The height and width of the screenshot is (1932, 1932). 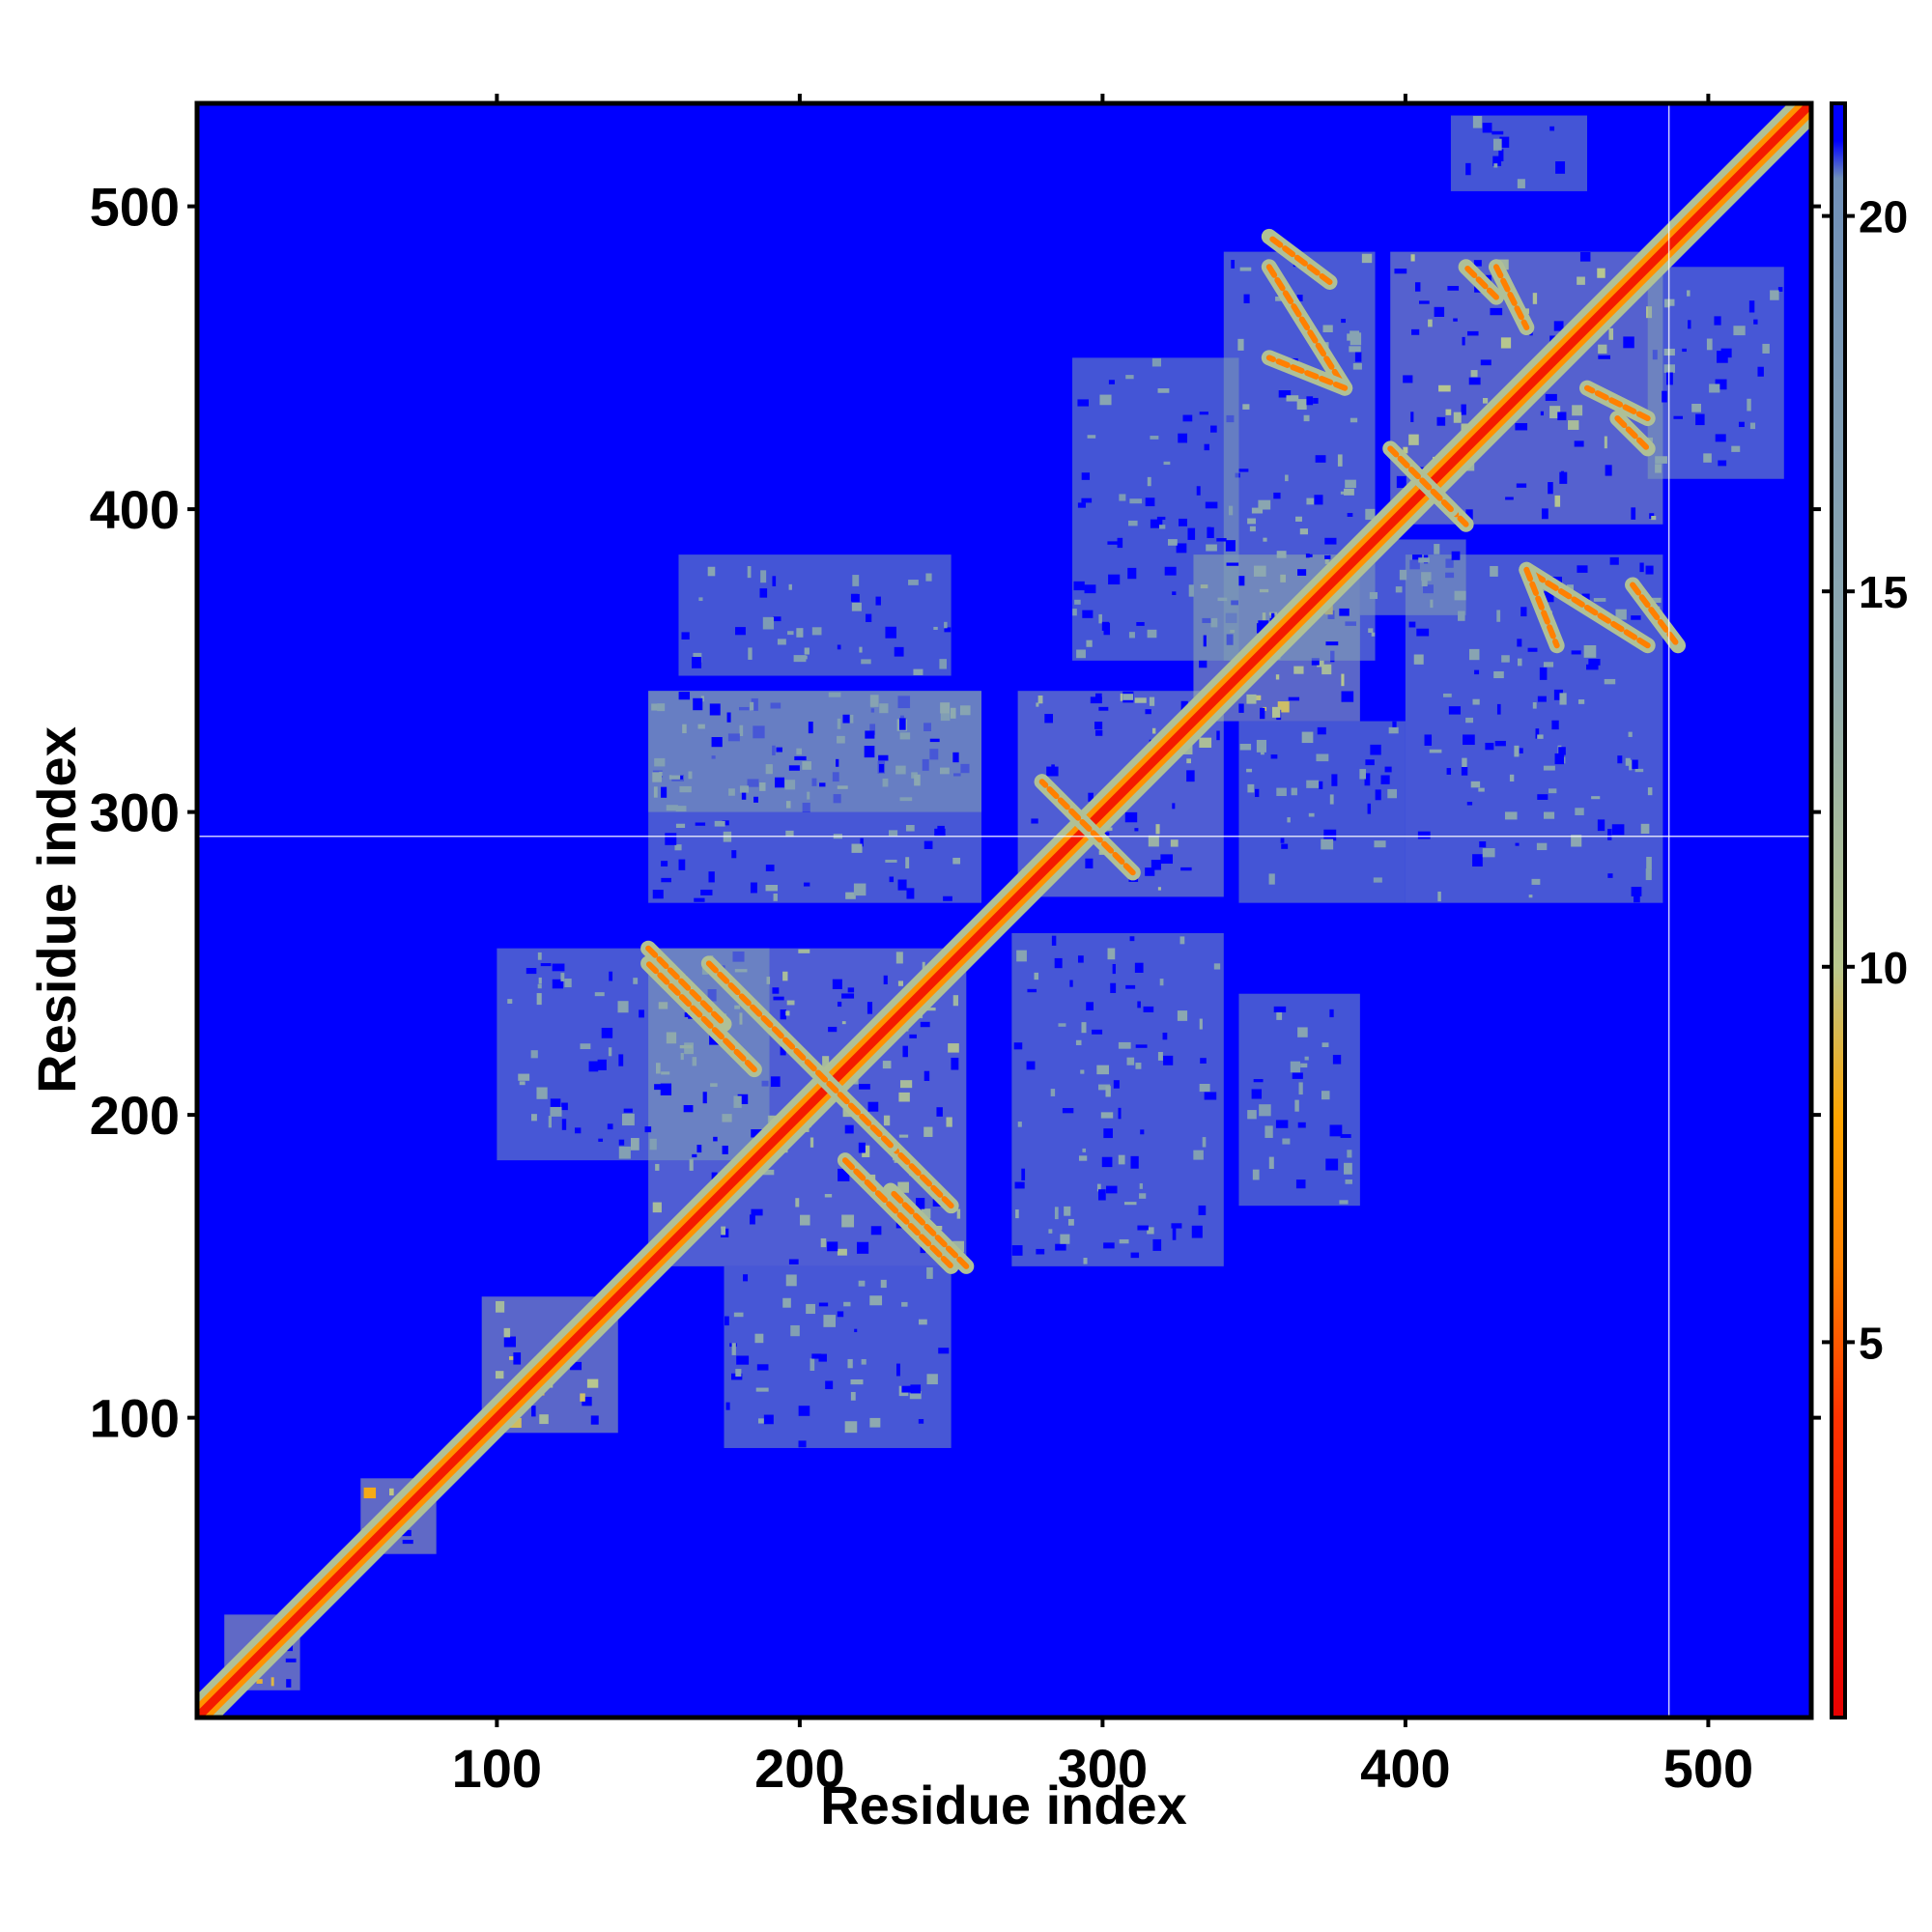 What do you see at coordinates (135, 510) in the screenshot?
I see `y-tick-label: 400` at bounding box center [135, 510].